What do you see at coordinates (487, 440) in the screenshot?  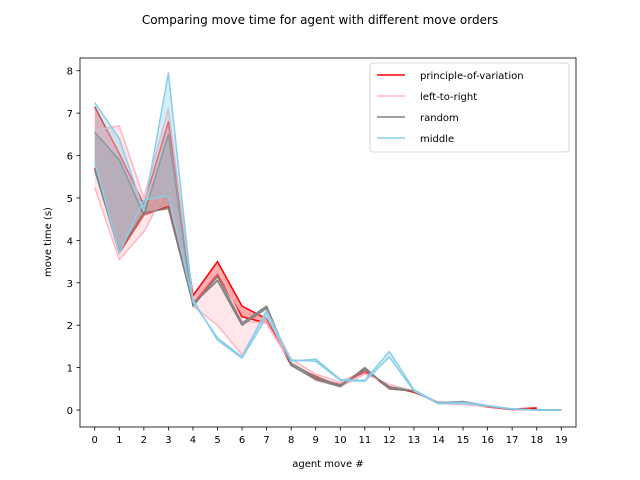 I see `x-tick-label: 16` at bounding box center [487, 440].